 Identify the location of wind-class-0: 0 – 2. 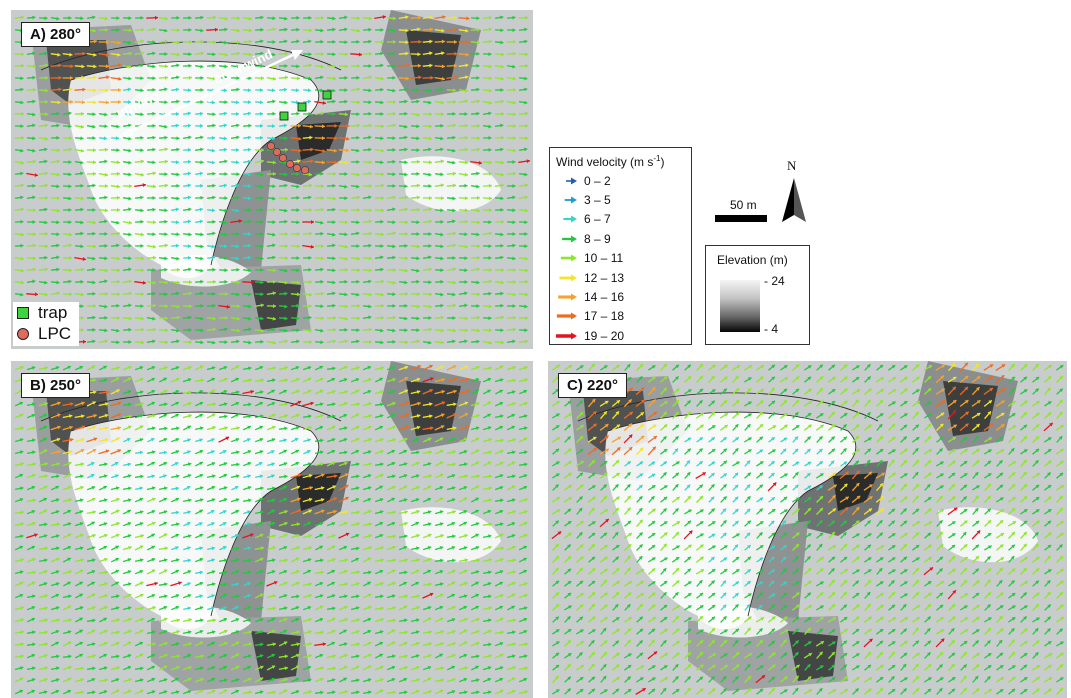
(620, 180).